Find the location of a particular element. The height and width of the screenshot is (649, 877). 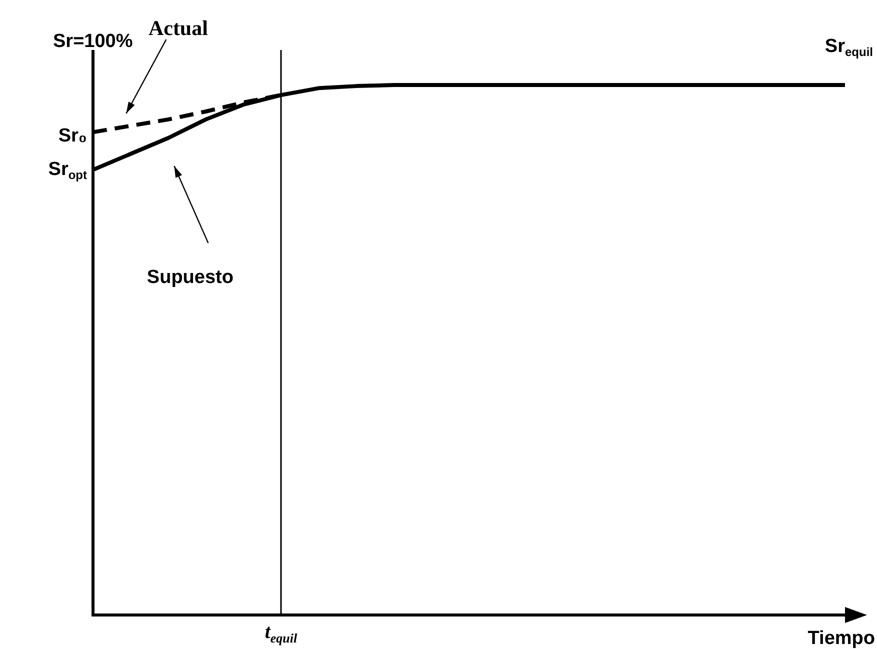

text: Sr₀ is located at coordinates (73, 135).